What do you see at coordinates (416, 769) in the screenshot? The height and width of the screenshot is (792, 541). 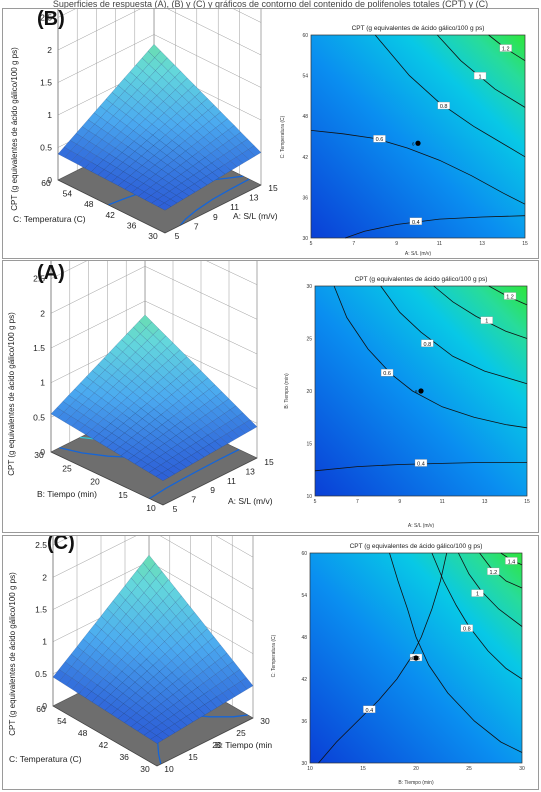 I see `contour-x-tick: 20` at bounding box center [416, 769].